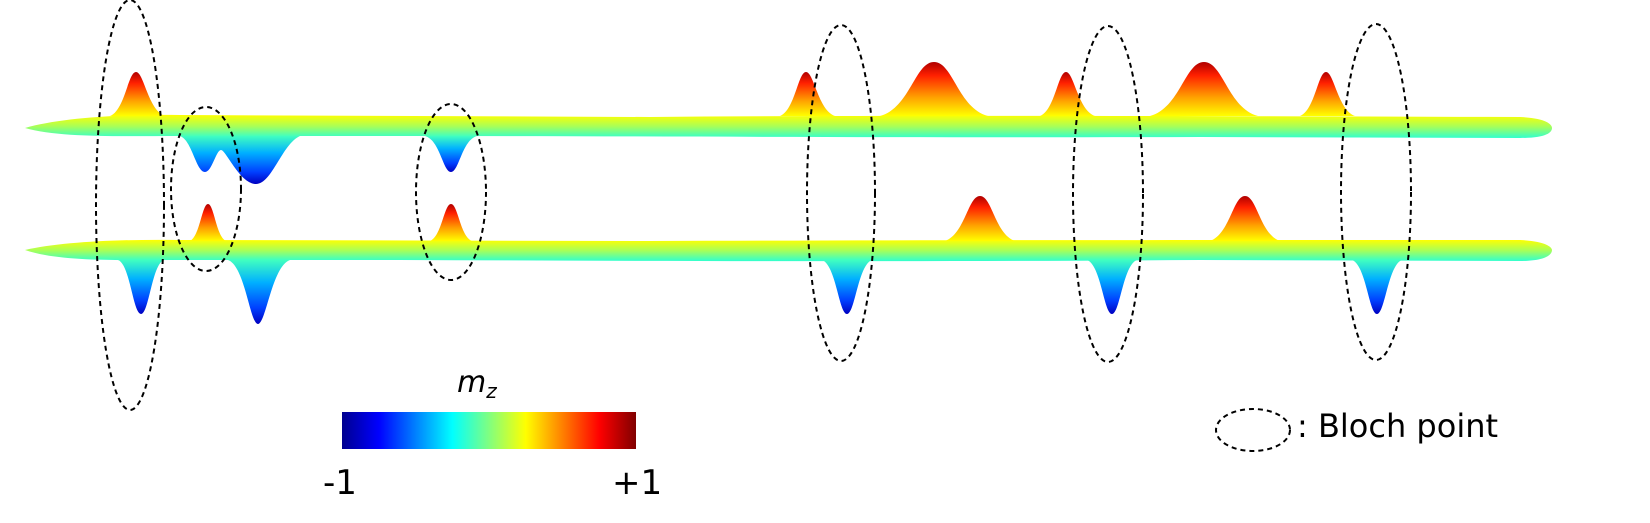 The width and height of the screenshot is (1650, 523). I want to click on lower-ribbon, so click(788, 250).